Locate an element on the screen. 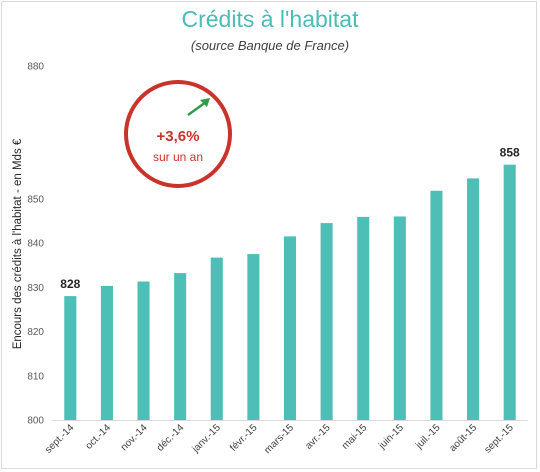  x-tick-label: mai-15 is located at coordinates (355, 437).